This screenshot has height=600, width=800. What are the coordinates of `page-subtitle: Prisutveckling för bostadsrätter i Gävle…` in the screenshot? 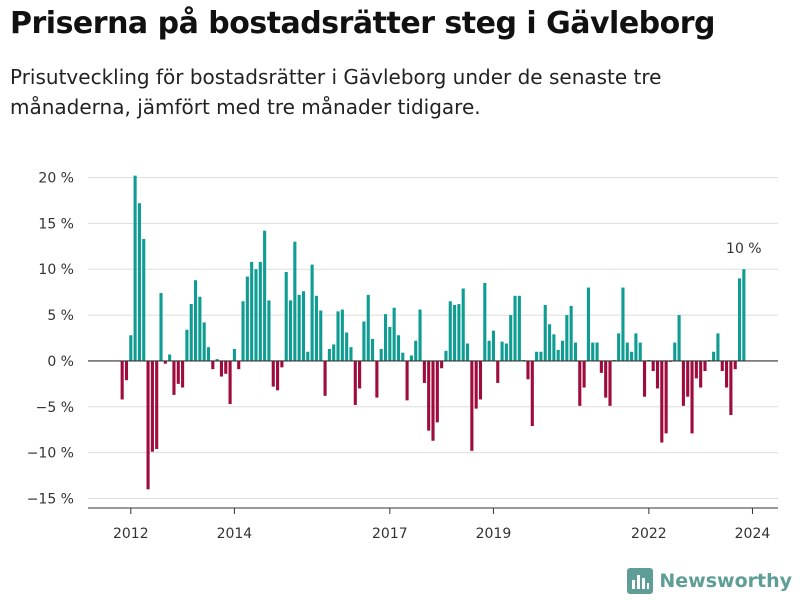 It's located at (336, 92).